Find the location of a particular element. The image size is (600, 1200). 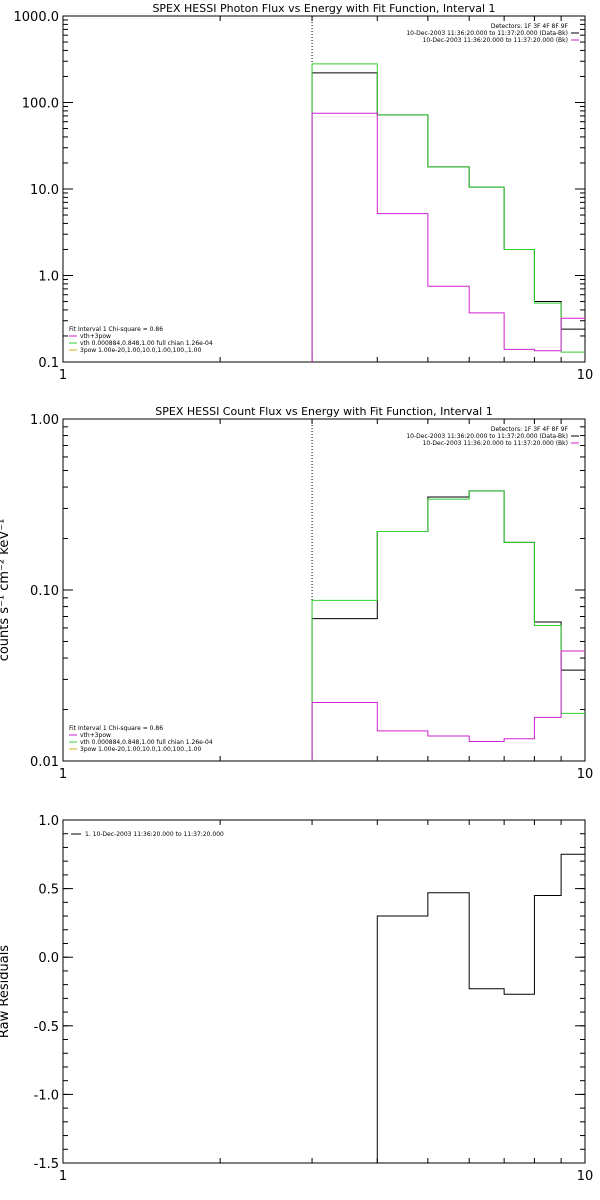

y-tick-label-1-4: 1000.0 is located at coordinates (37, 17).